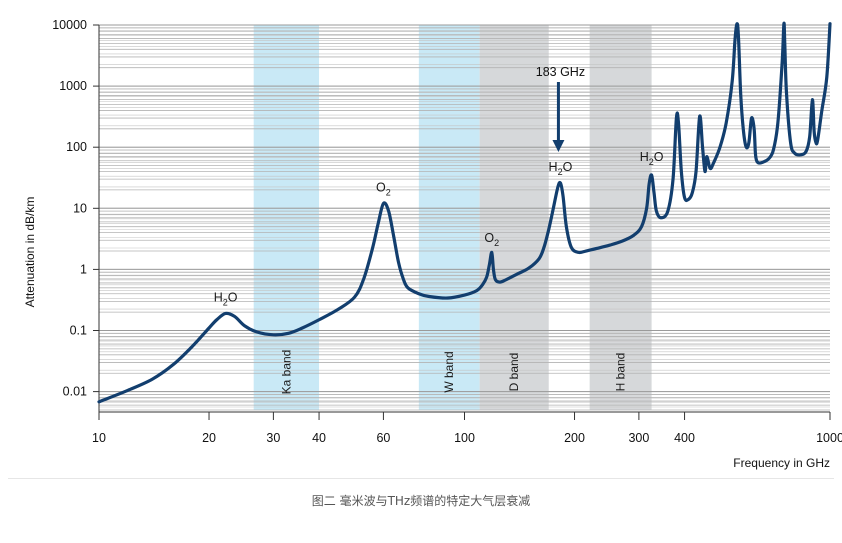 Image resolution: width=842 pixels, height=543 pixels. What do you see at coordinates (383, 438) in the screenshot?
I see `x-tick-label: 60` at bounding box center [383, 438].